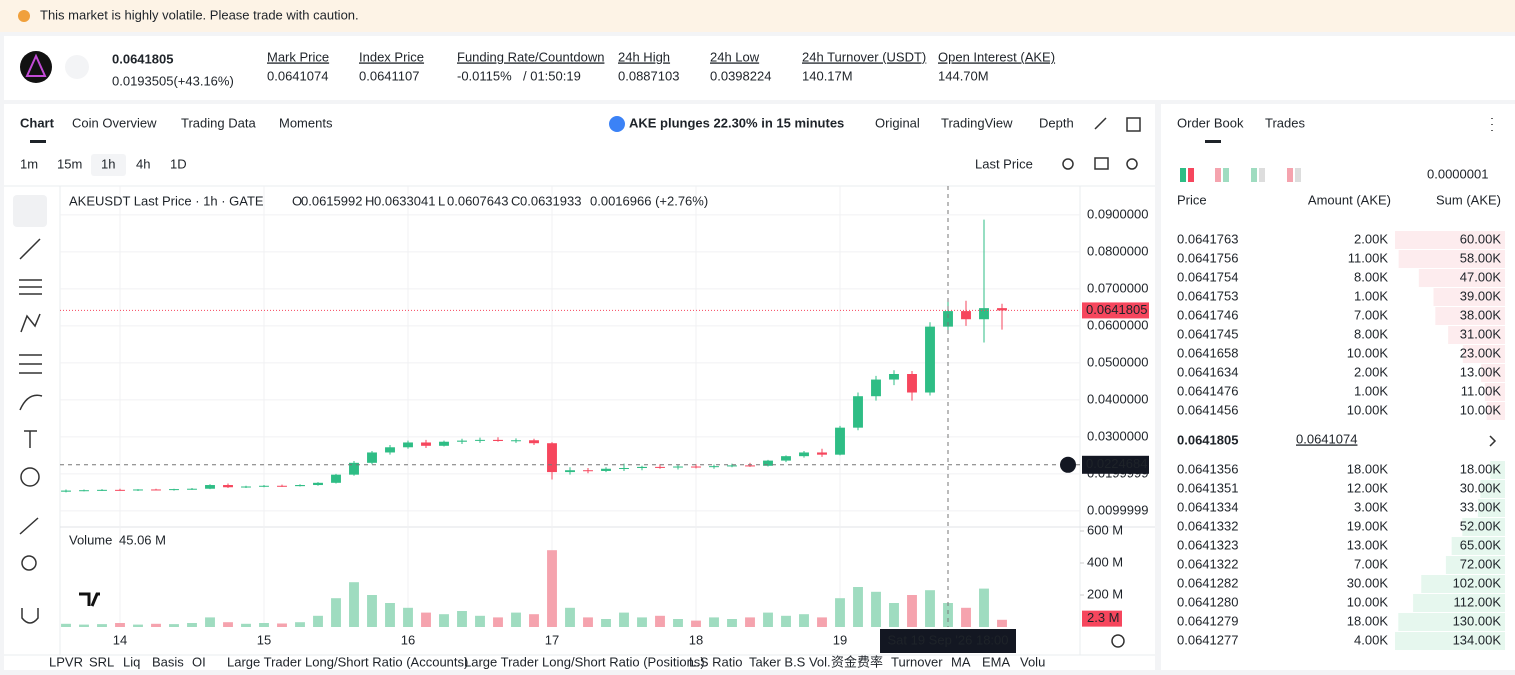 This screenshot has width=1515, height=675. What do you see at coordinates (790, 661) in the screenshot?
I see `indicator: Taker B.S Vol.` at bounding box center [790, 661].